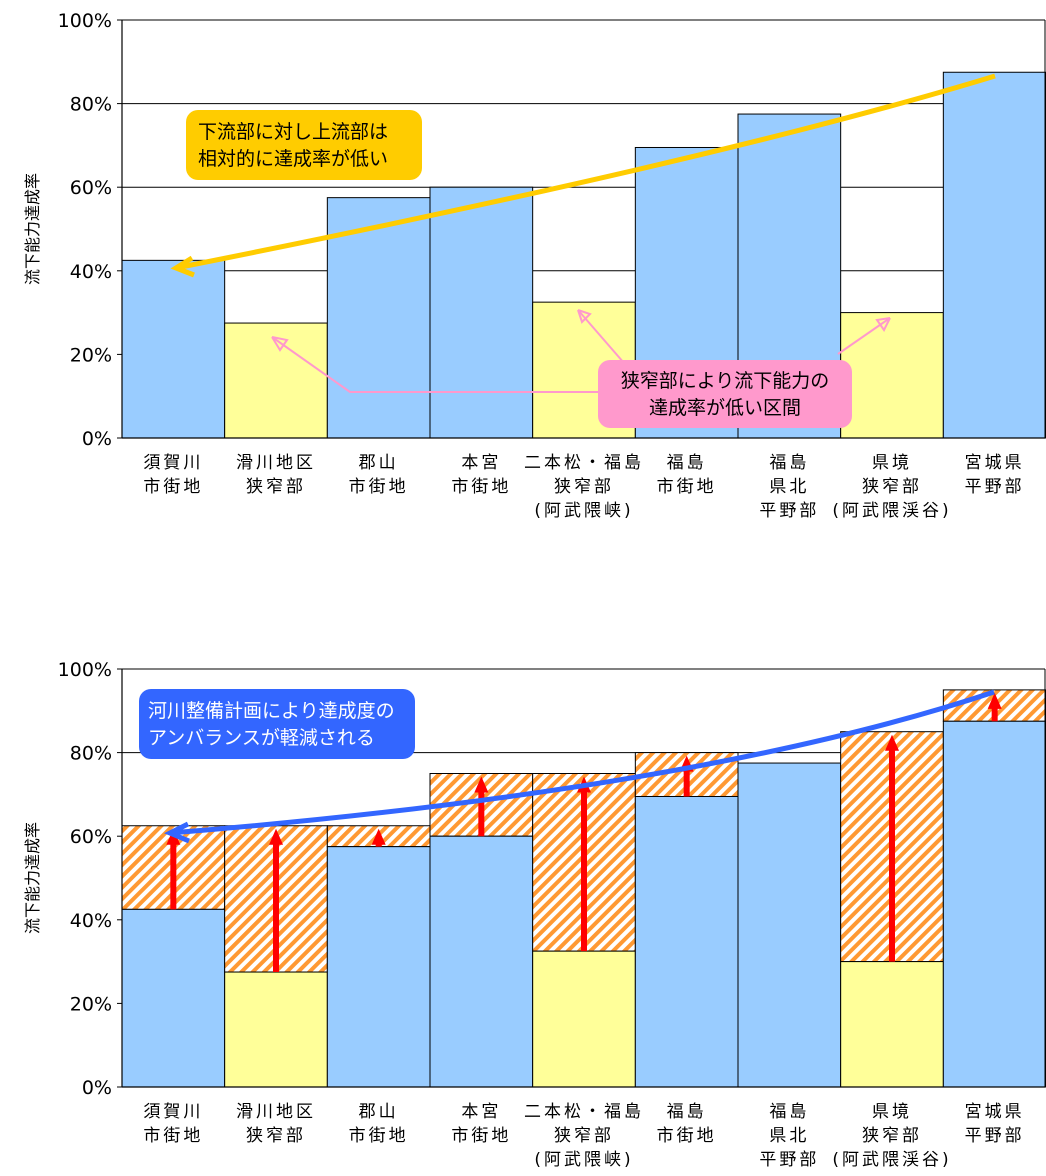 This screenshot has height=1176, width=1046. What do you see at coordinates (293, 132) in the screenshot?
I see `c1-annotation-text: 下流部に対し上流部は` at bounding box center [293, 132].